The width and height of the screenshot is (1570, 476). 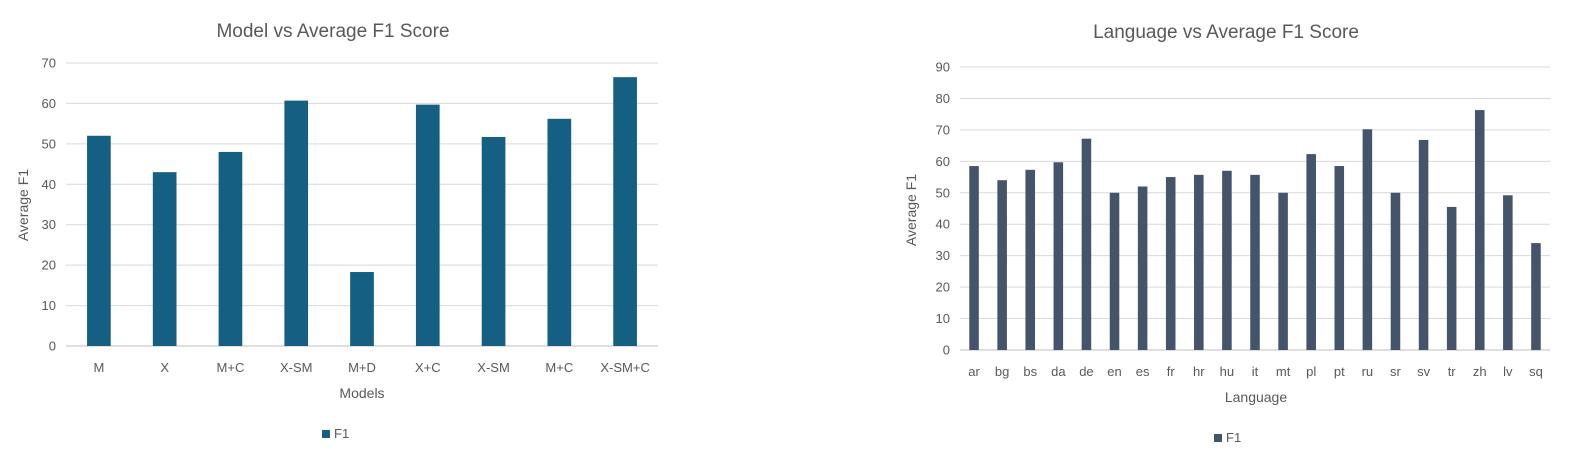 I want to click on bar-da, so click(x=1058, y=256).